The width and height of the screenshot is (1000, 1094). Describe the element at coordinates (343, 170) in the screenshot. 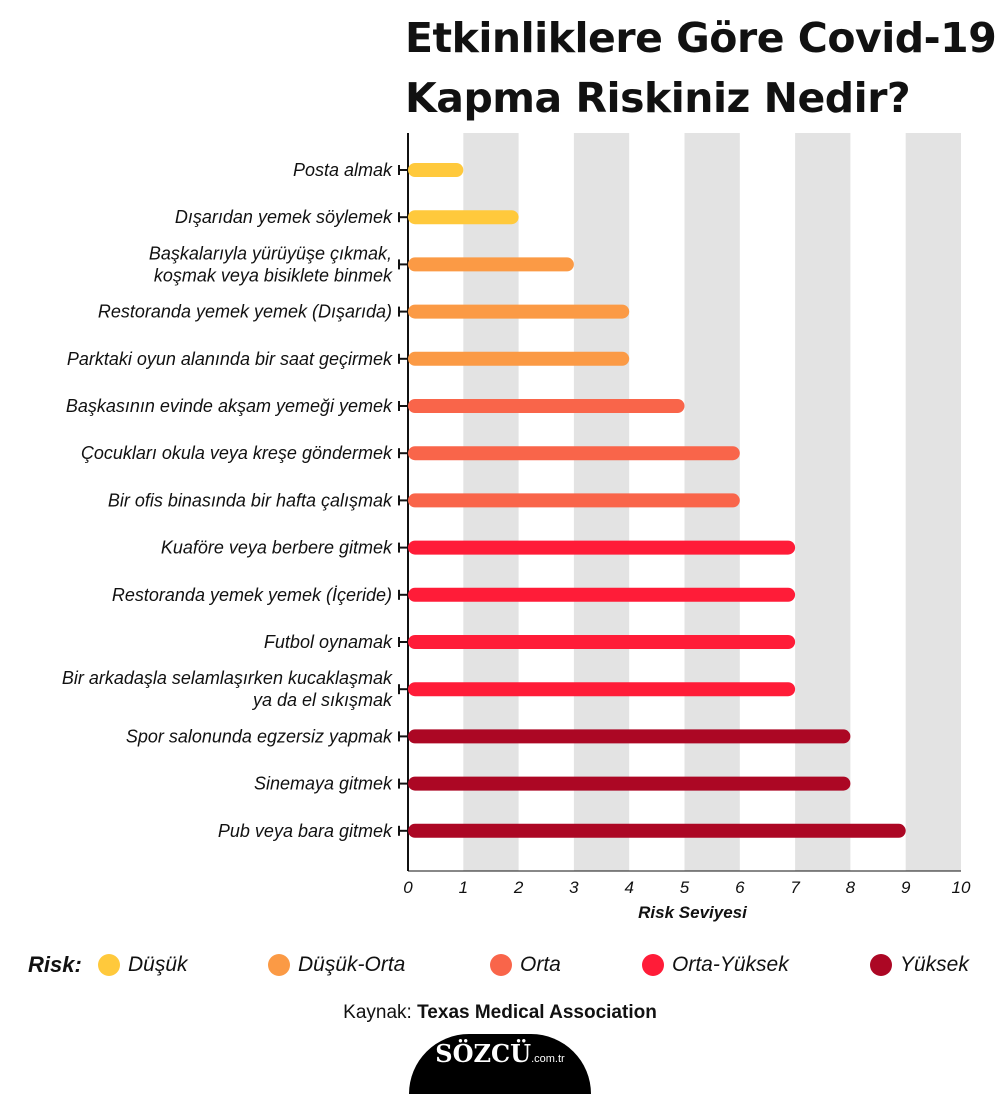

I see `category-label: Posta almak` at that location.